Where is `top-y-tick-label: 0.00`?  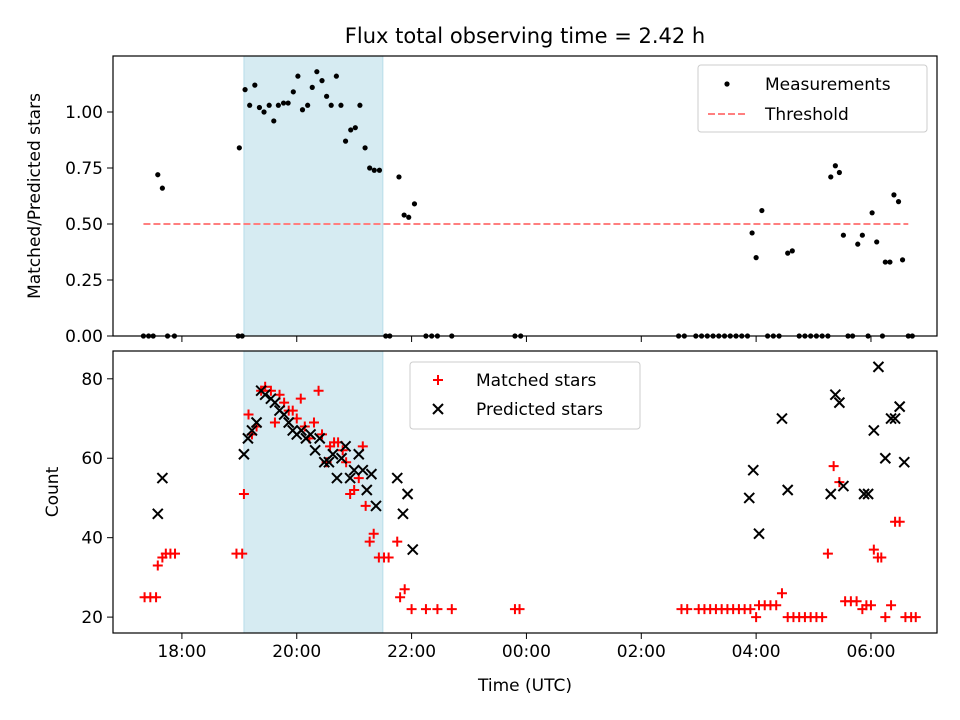 top-y-tick-label: 0.00 is located at coordinates (84, 337).